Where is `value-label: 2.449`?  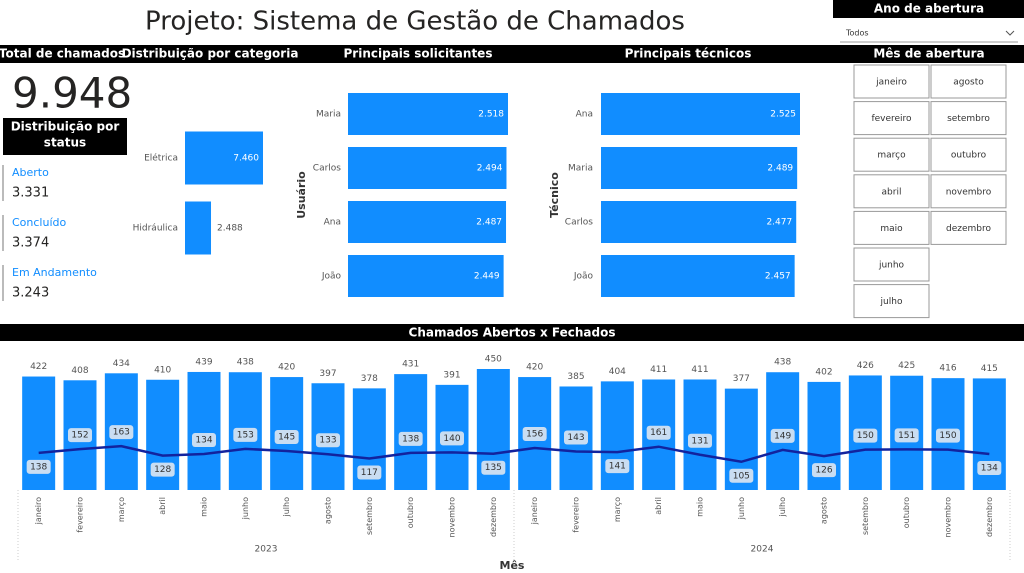
value-label: 2.449 is located at coordinates (487, 277).